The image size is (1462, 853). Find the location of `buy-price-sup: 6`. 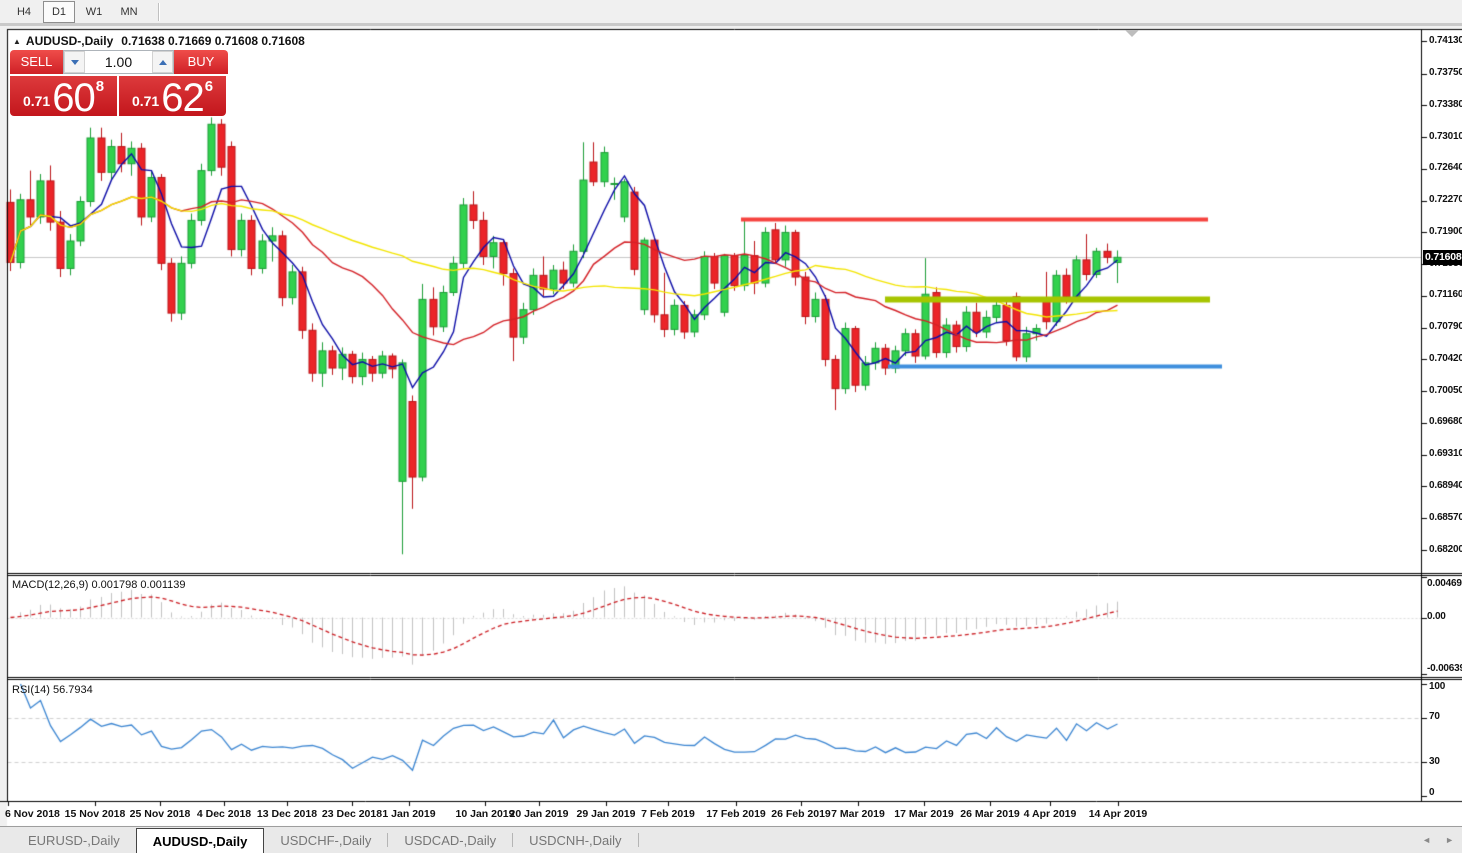

buy-price-sup: 6 is located at coordinates (209, 86).